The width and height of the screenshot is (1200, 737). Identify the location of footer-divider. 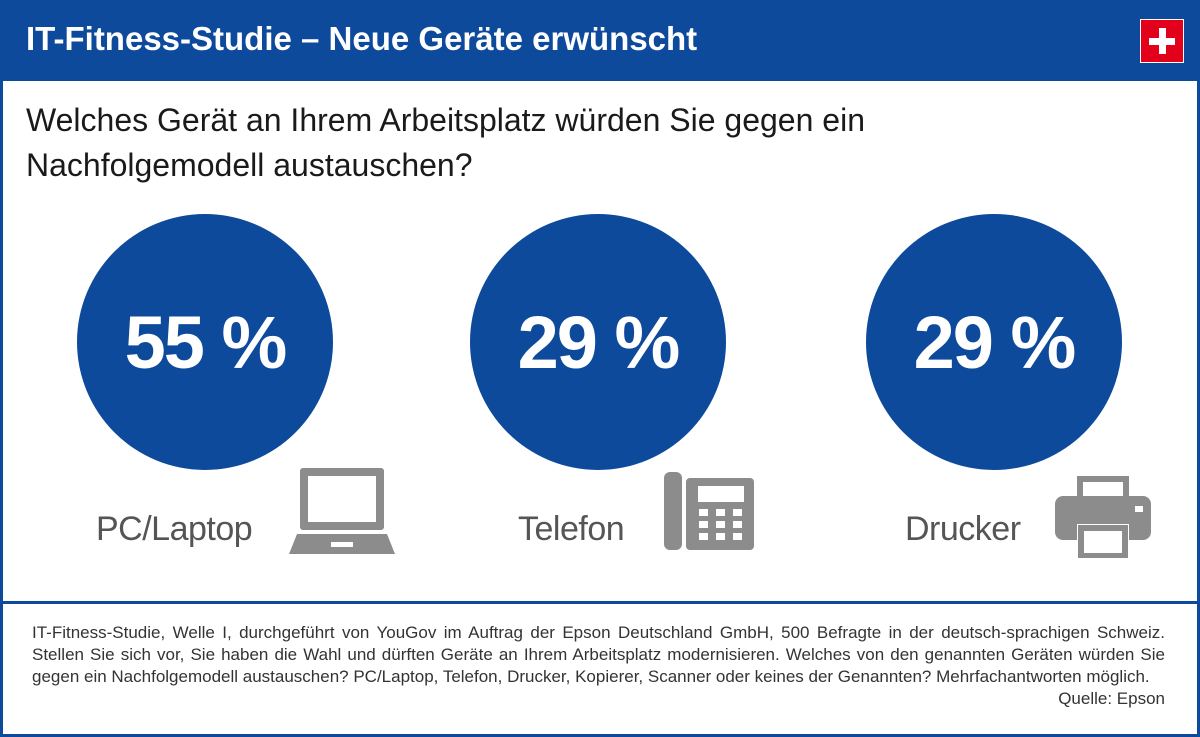
(600, 602).